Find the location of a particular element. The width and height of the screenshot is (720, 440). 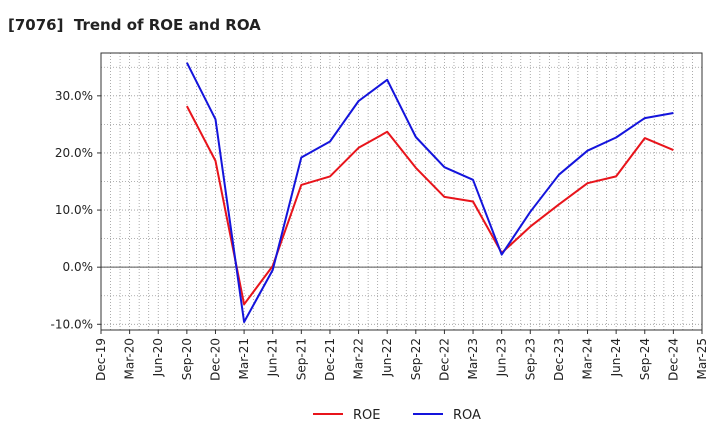

x-tick-label: Dec-22 is located at coordinates (444, 359).